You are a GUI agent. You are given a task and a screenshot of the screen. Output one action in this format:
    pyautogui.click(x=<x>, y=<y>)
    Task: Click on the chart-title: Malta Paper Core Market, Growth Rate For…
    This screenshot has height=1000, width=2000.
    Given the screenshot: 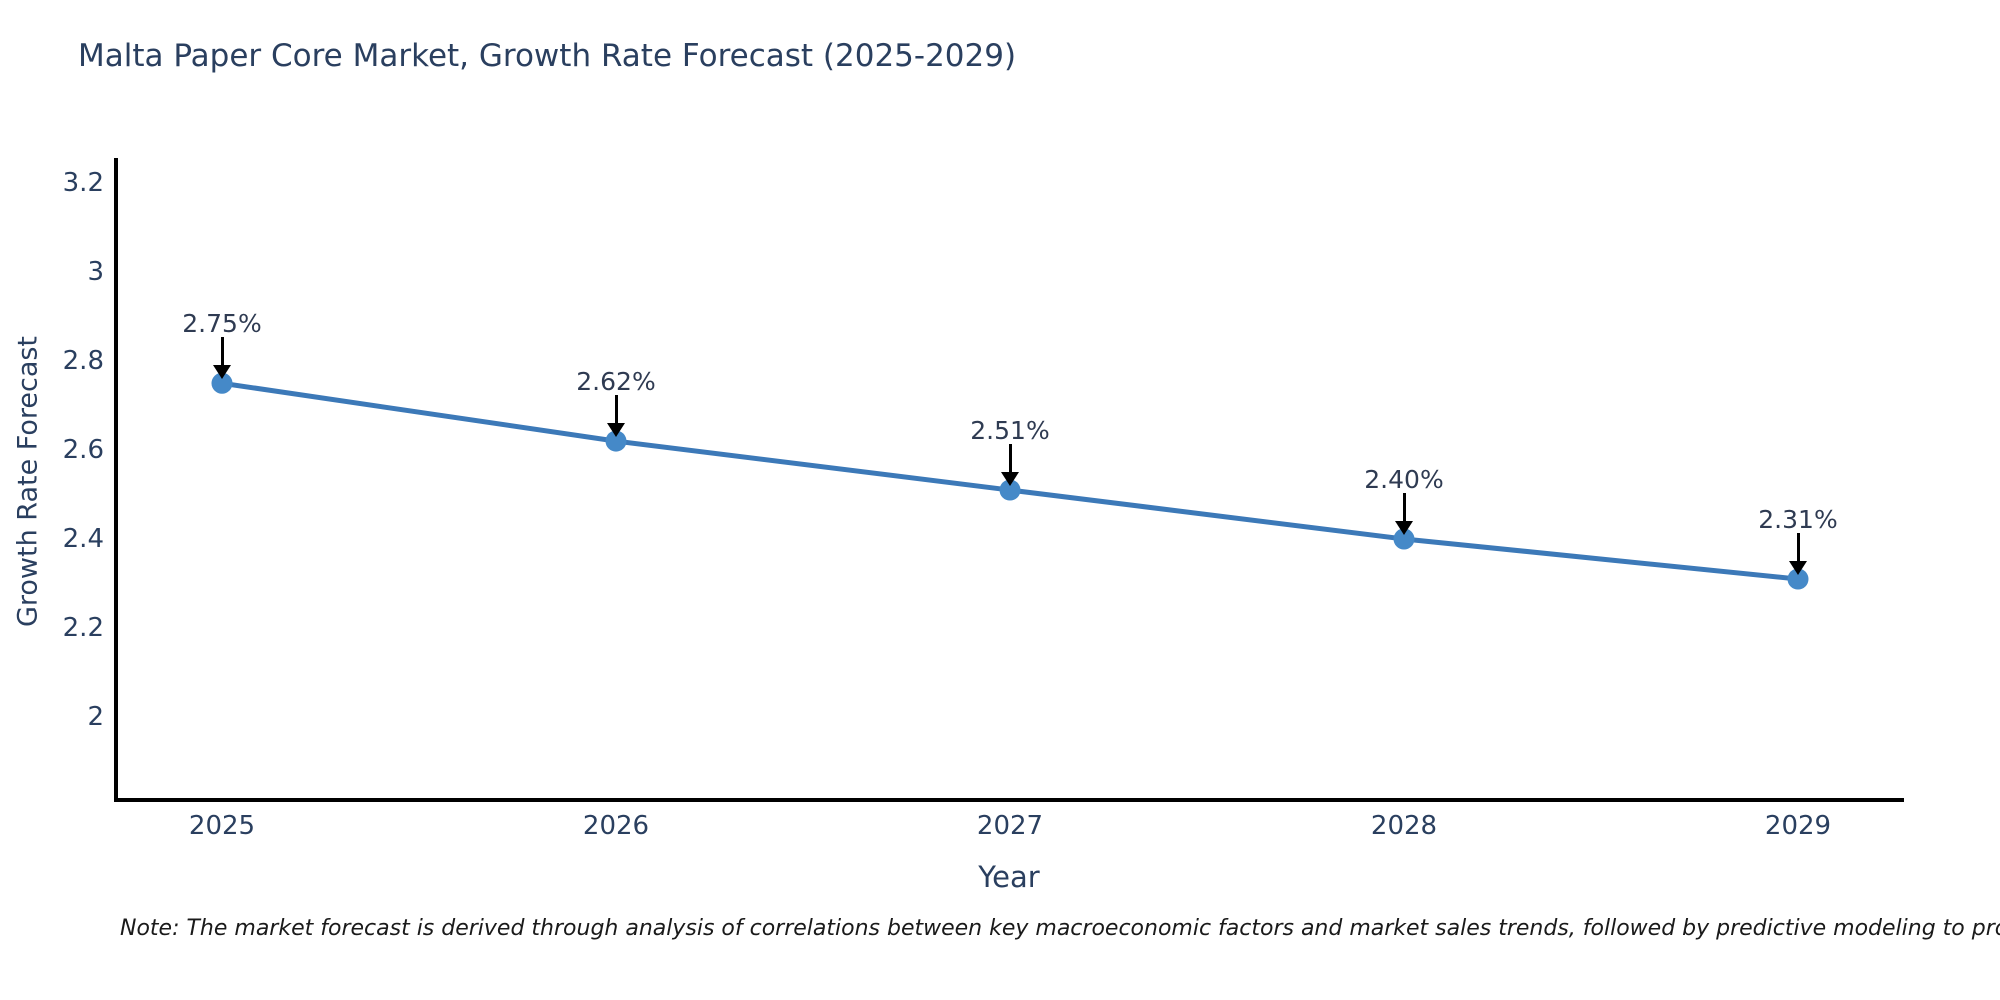 What is the action you would take?
    pyautogui.click(x=547, y=56)
    